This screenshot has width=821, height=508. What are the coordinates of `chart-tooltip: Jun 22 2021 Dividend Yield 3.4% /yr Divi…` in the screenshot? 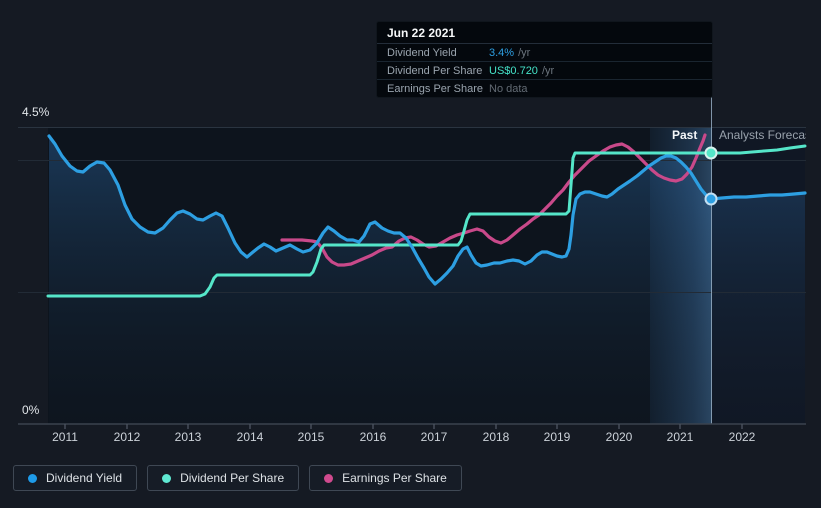 It's located at (544, 59).